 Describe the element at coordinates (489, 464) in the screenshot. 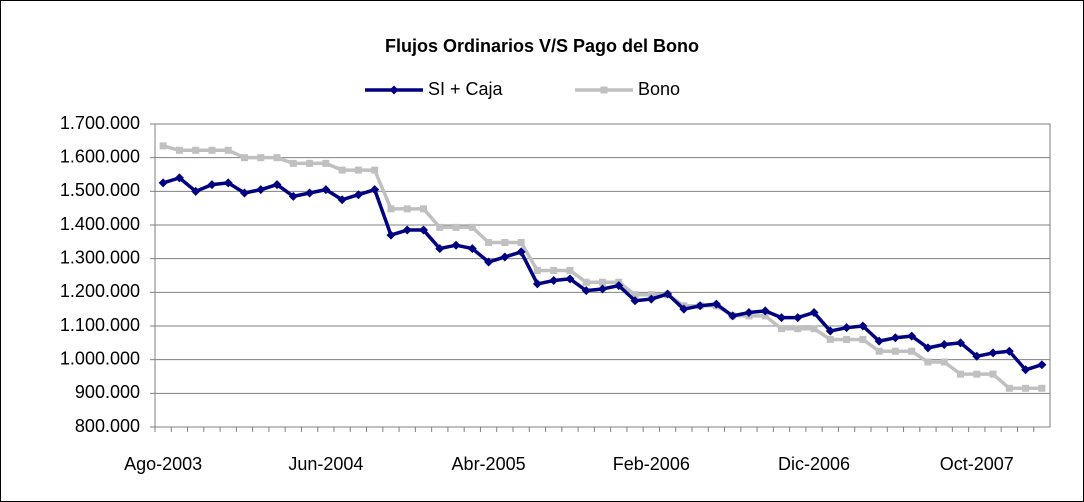

I see `x-tick-label: Abr-2005` at that location.